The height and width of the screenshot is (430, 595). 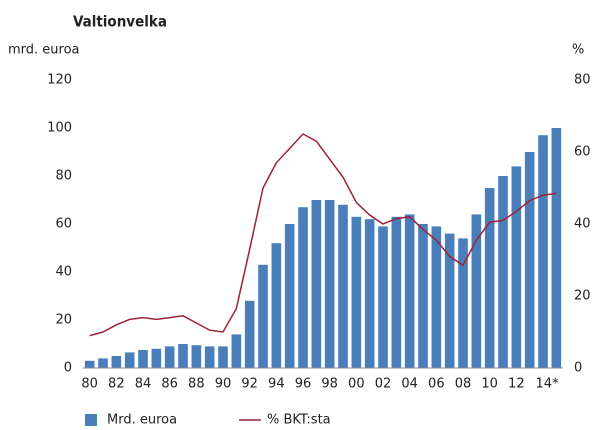 I want to click on x-tick-label: 96, so click(x=303, y=384).